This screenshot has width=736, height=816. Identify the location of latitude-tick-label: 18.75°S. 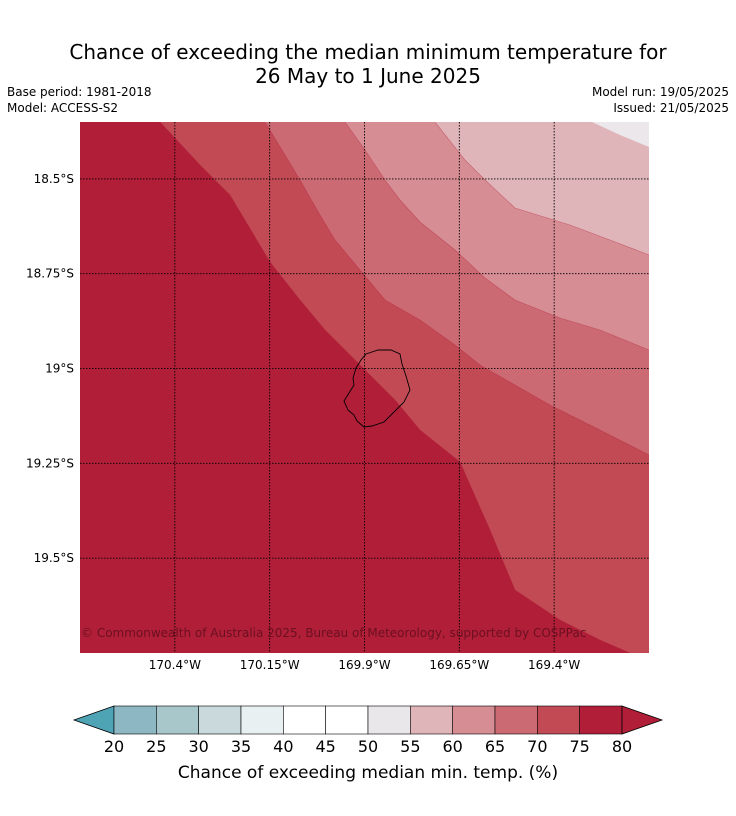
(50, 274).